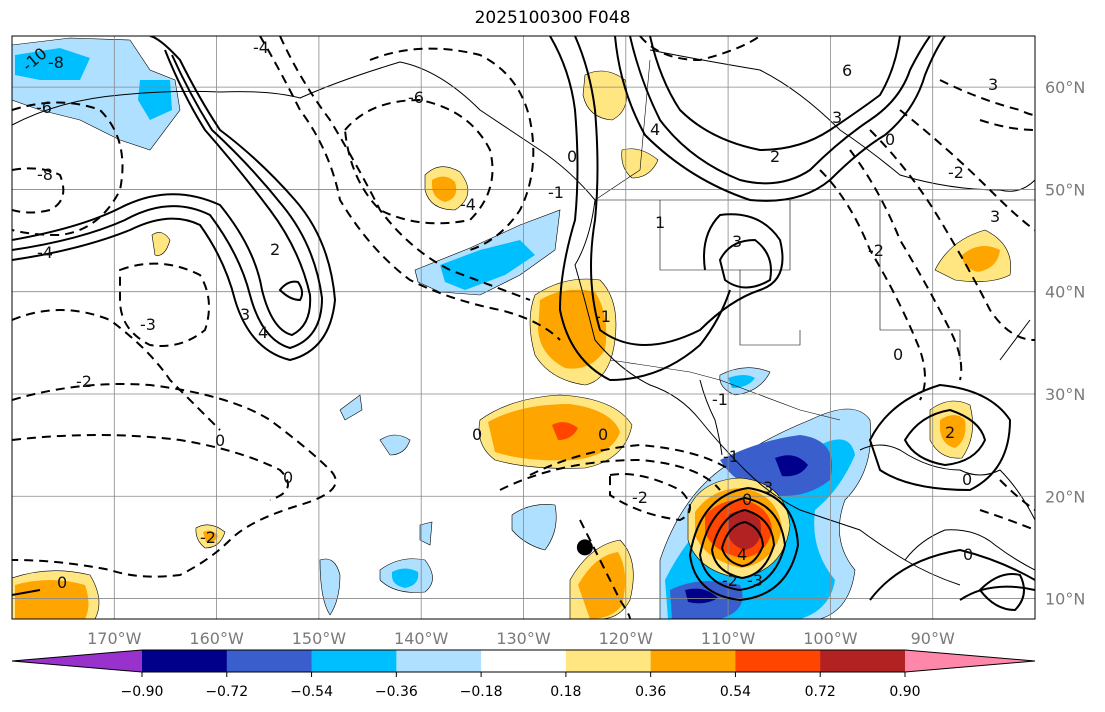 The width and height of the screenshot is (1105, 712). Describe the element at coordinates (552, 18) in the screenshot. I see `map-title: 2025100300 F048` at that location.